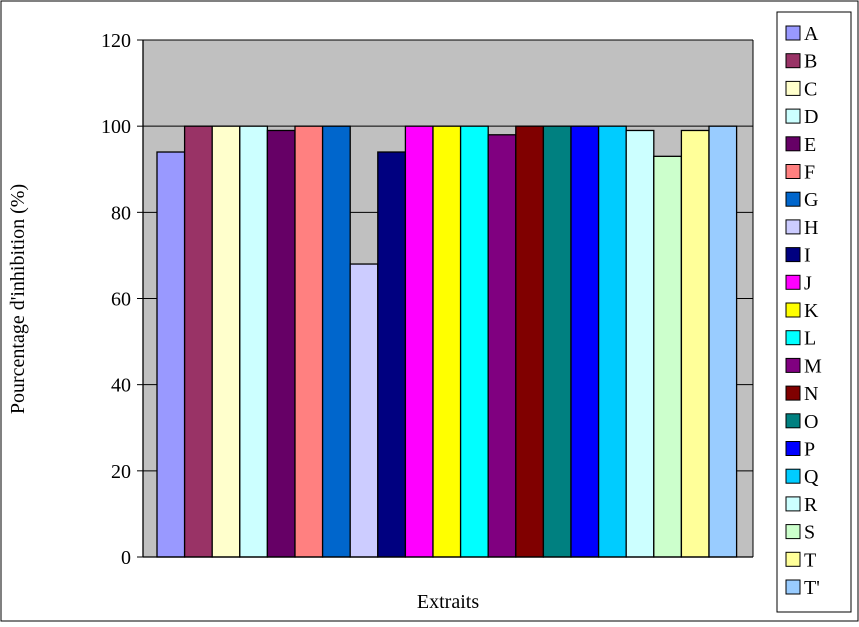  What do you see at coordinates (116, 41) in the screenshot?
I see `y-tick-label: 120` at bounding box center [116, 41].